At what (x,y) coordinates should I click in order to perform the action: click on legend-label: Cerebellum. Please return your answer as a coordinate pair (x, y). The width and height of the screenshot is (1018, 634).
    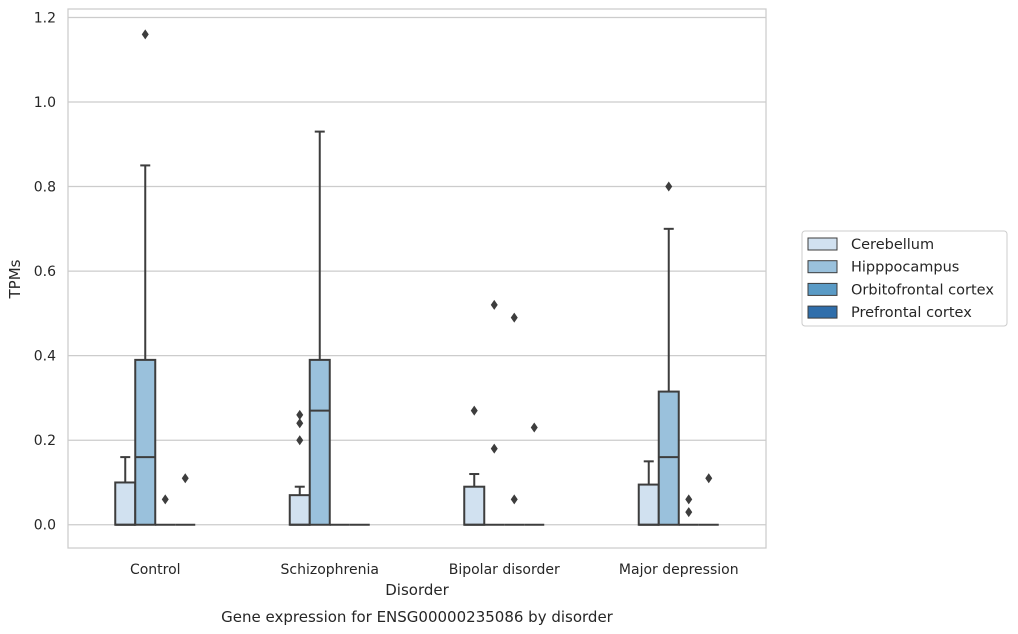
    Looking at the image, I should click on (892, 245).